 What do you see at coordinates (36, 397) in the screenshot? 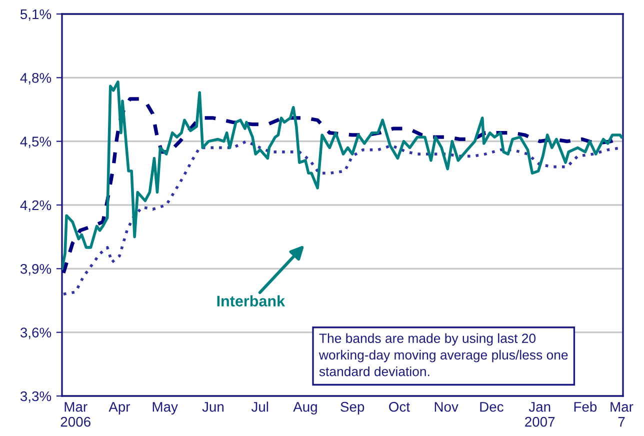
I see `y-tick-label: 3,3%` at bounding box center [36, 397].